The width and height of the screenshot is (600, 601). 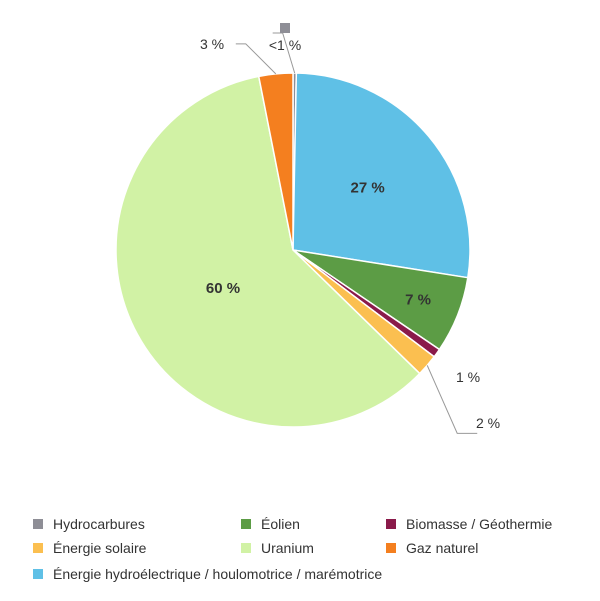 I want to click on slice-label: 3 %, so click(x=212, y=44).